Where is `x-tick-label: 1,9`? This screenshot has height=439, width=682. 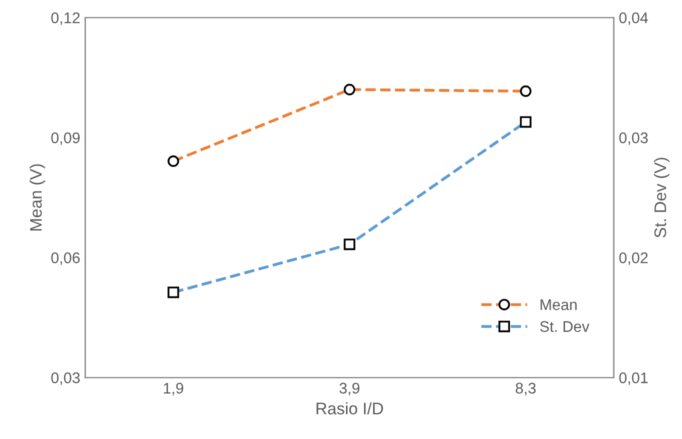 x-tick-label: 1,9 is located at coordinates (174, 389).